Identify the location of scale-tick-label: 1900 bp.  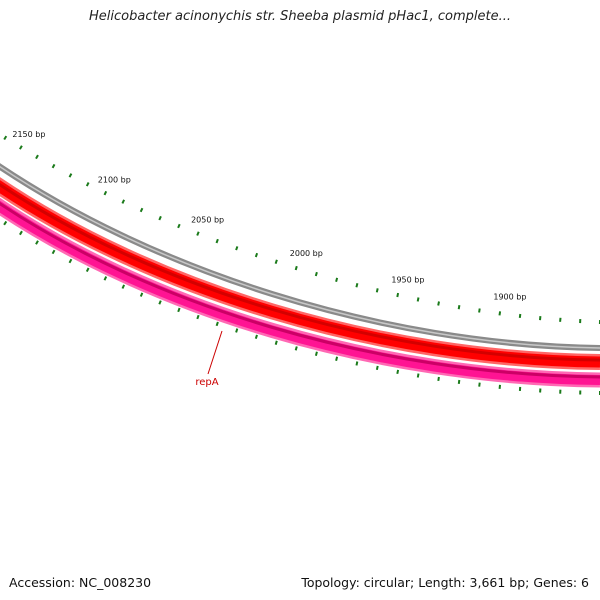
(509, 297).